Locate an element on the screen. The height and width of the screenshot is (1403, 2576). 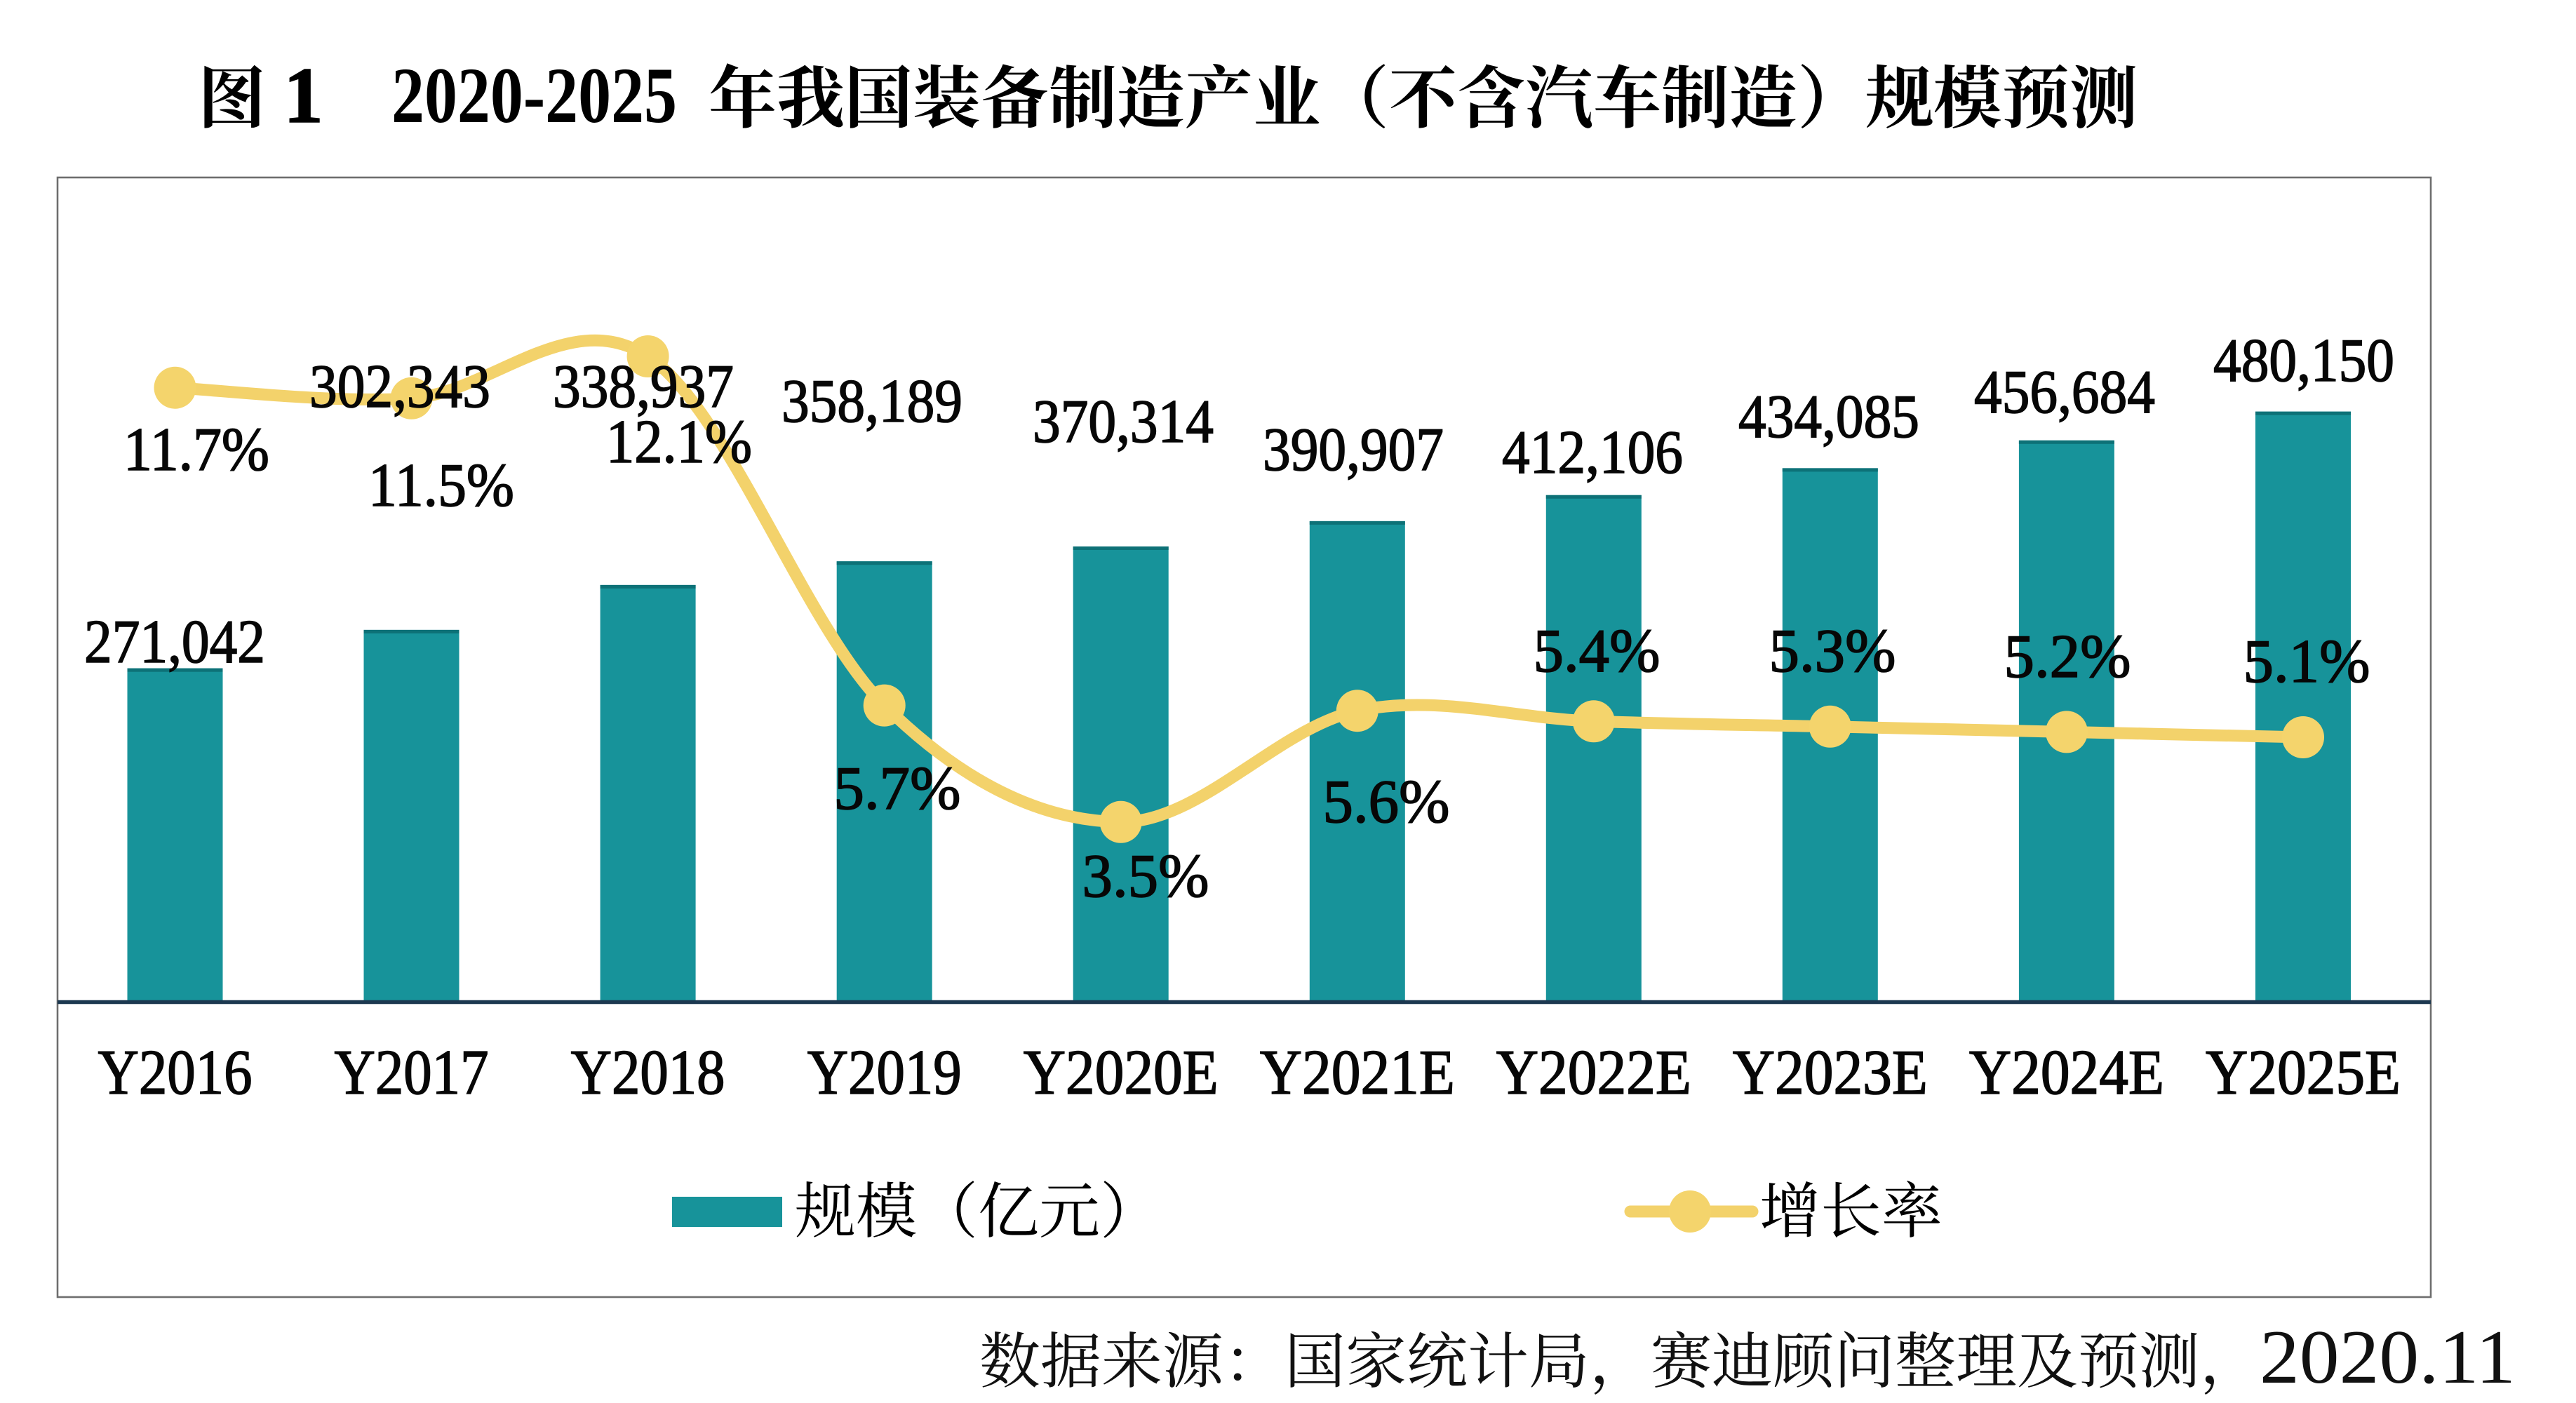
svg-text: 3.5% is located at coordinates (1145, 876).